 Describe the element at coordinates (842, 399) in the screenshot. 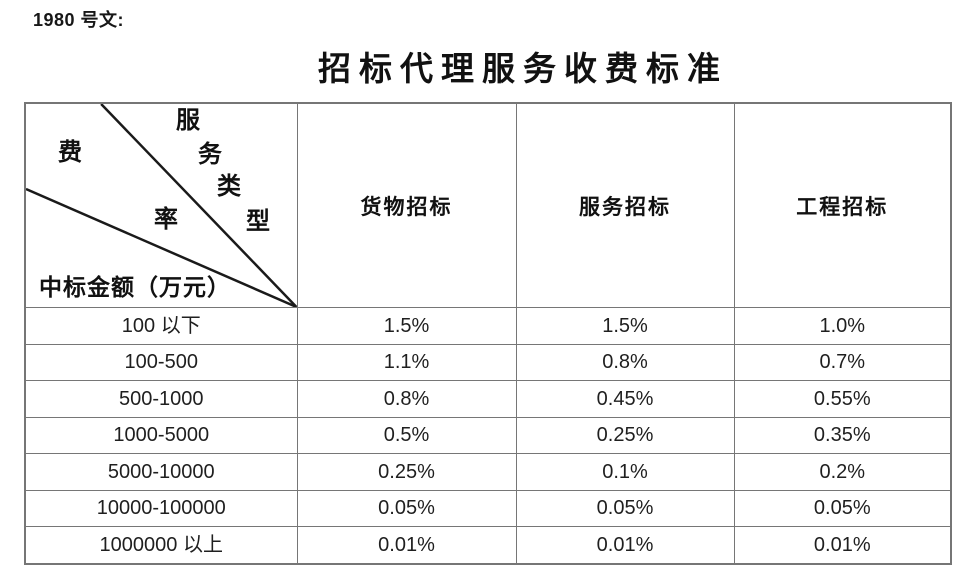

I see `rate-cell: 0.55%` at that location.